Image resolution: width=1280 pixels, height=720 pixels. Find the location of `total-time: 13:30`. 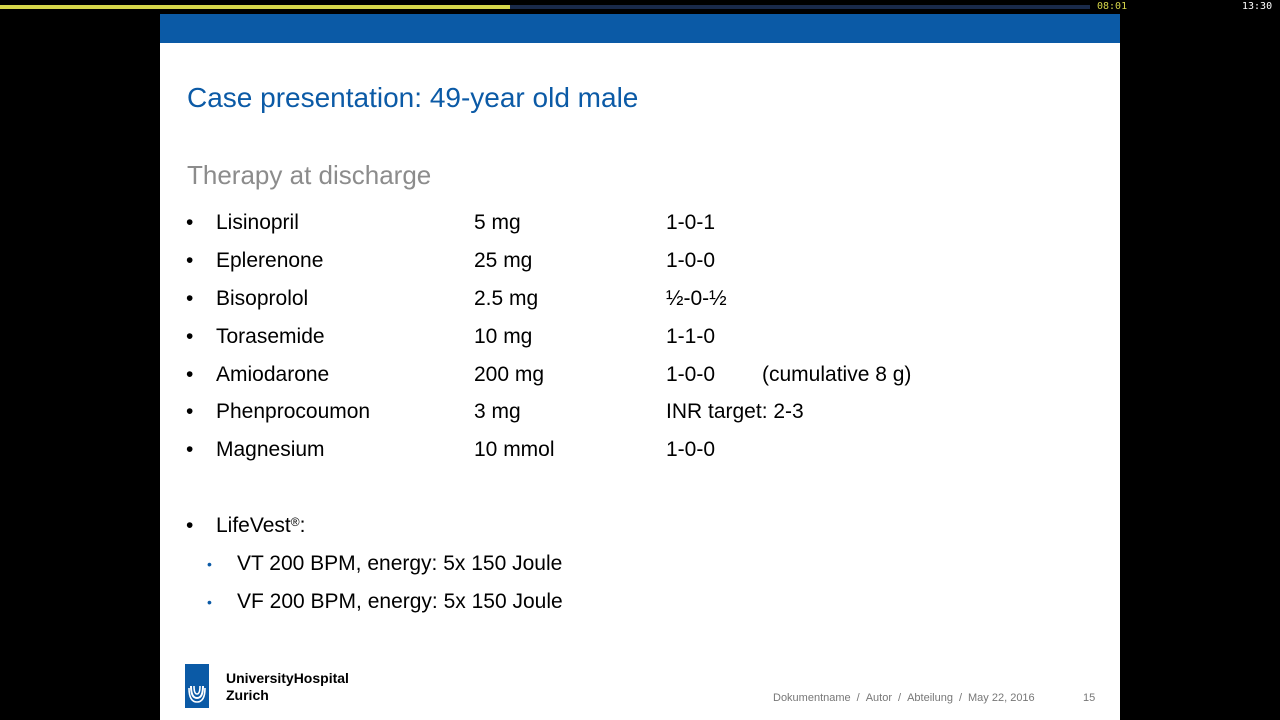

total-time: 13:30 is located at coordinates (1257, 6).